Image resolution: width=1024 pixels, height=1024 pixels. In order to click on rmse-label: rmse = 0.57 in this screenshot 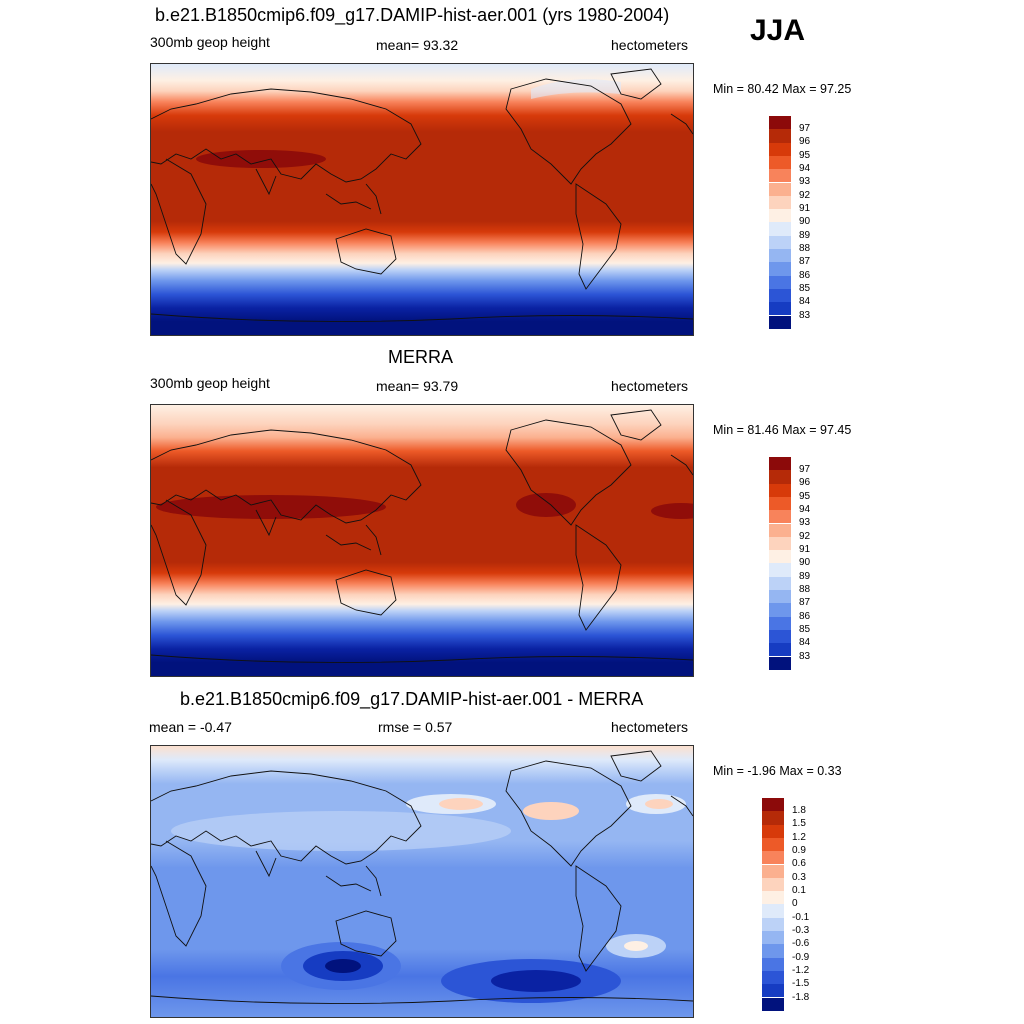, I will do `click(415, 727)`.